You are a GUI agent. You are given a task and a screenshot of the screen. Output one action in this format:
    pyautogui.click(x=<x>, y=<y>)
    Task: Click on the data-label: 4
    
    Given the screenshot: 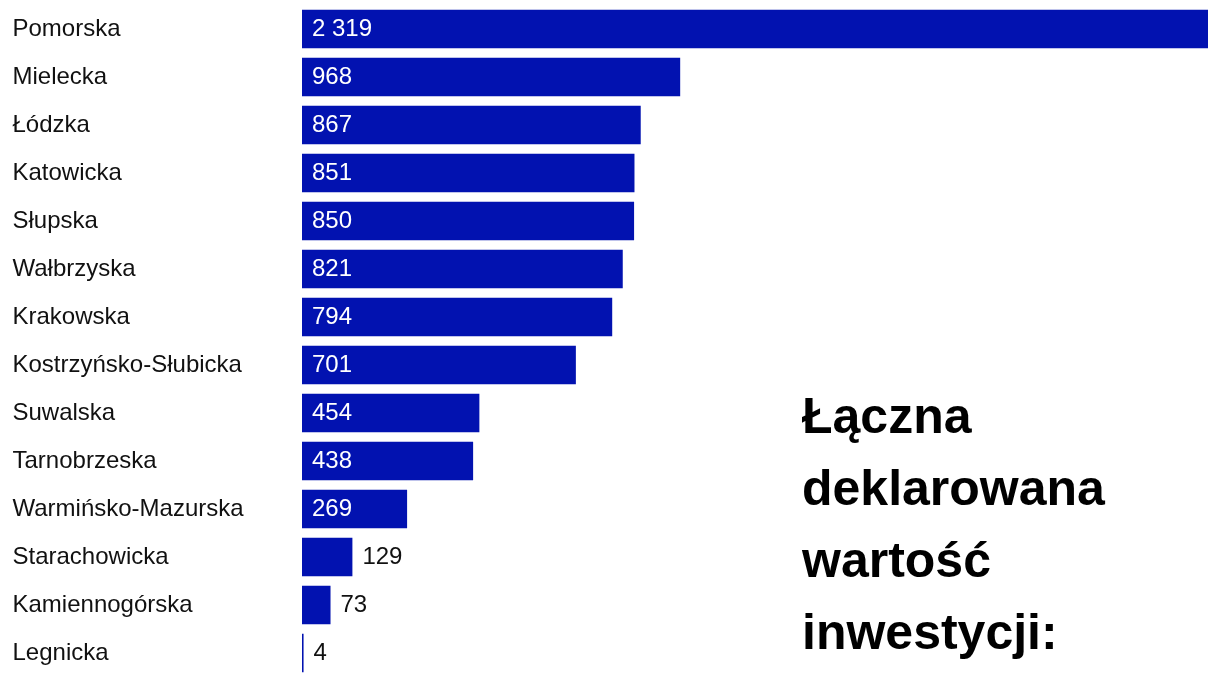 What is the action you would take?
    pyautogui.click(x=320, y=651)
    